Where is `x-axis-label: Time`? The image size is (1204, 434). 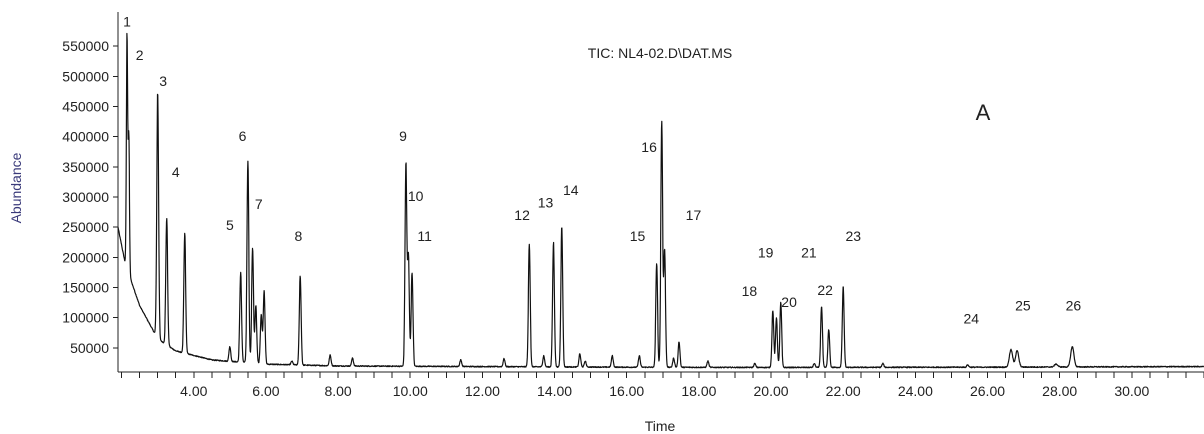 x-axis-label: Time is located at coordinates (660, 426).